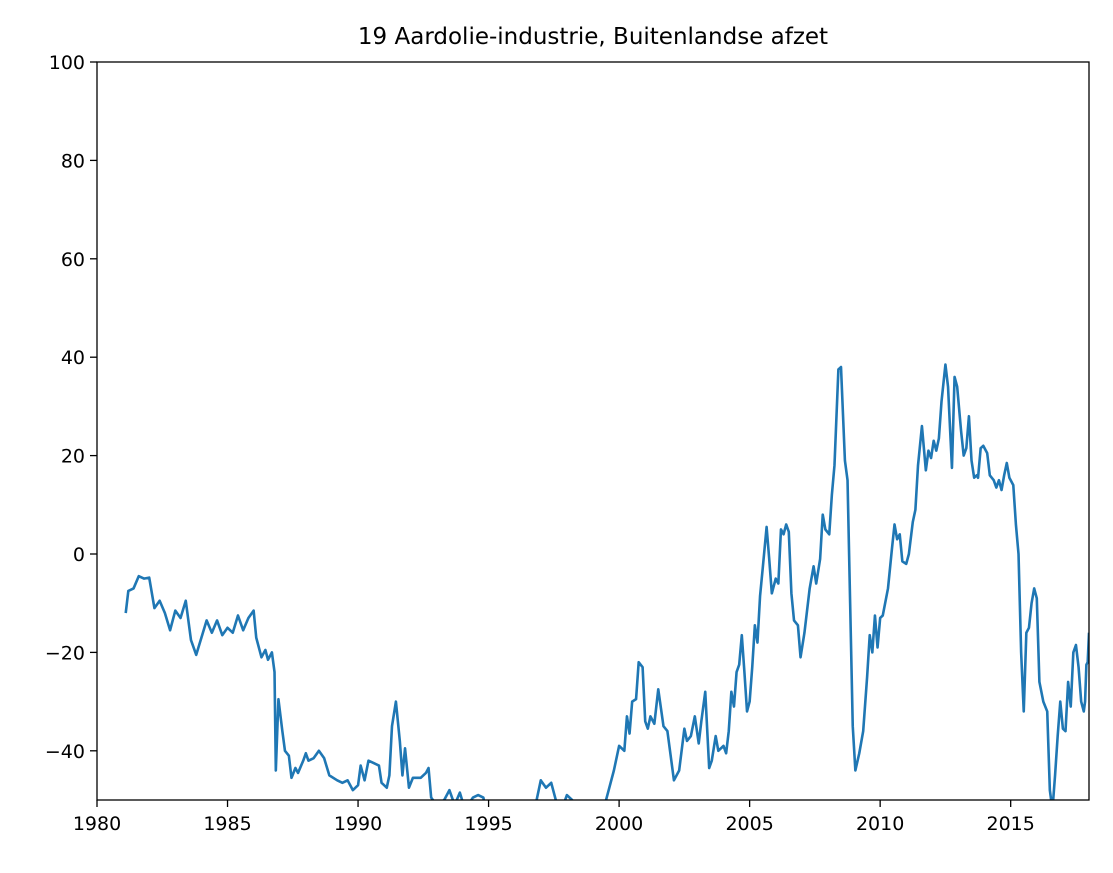 The height and width of the screenshot is (873, 1113). I want to click on x-tick-label: 1985, so click(227, 824).